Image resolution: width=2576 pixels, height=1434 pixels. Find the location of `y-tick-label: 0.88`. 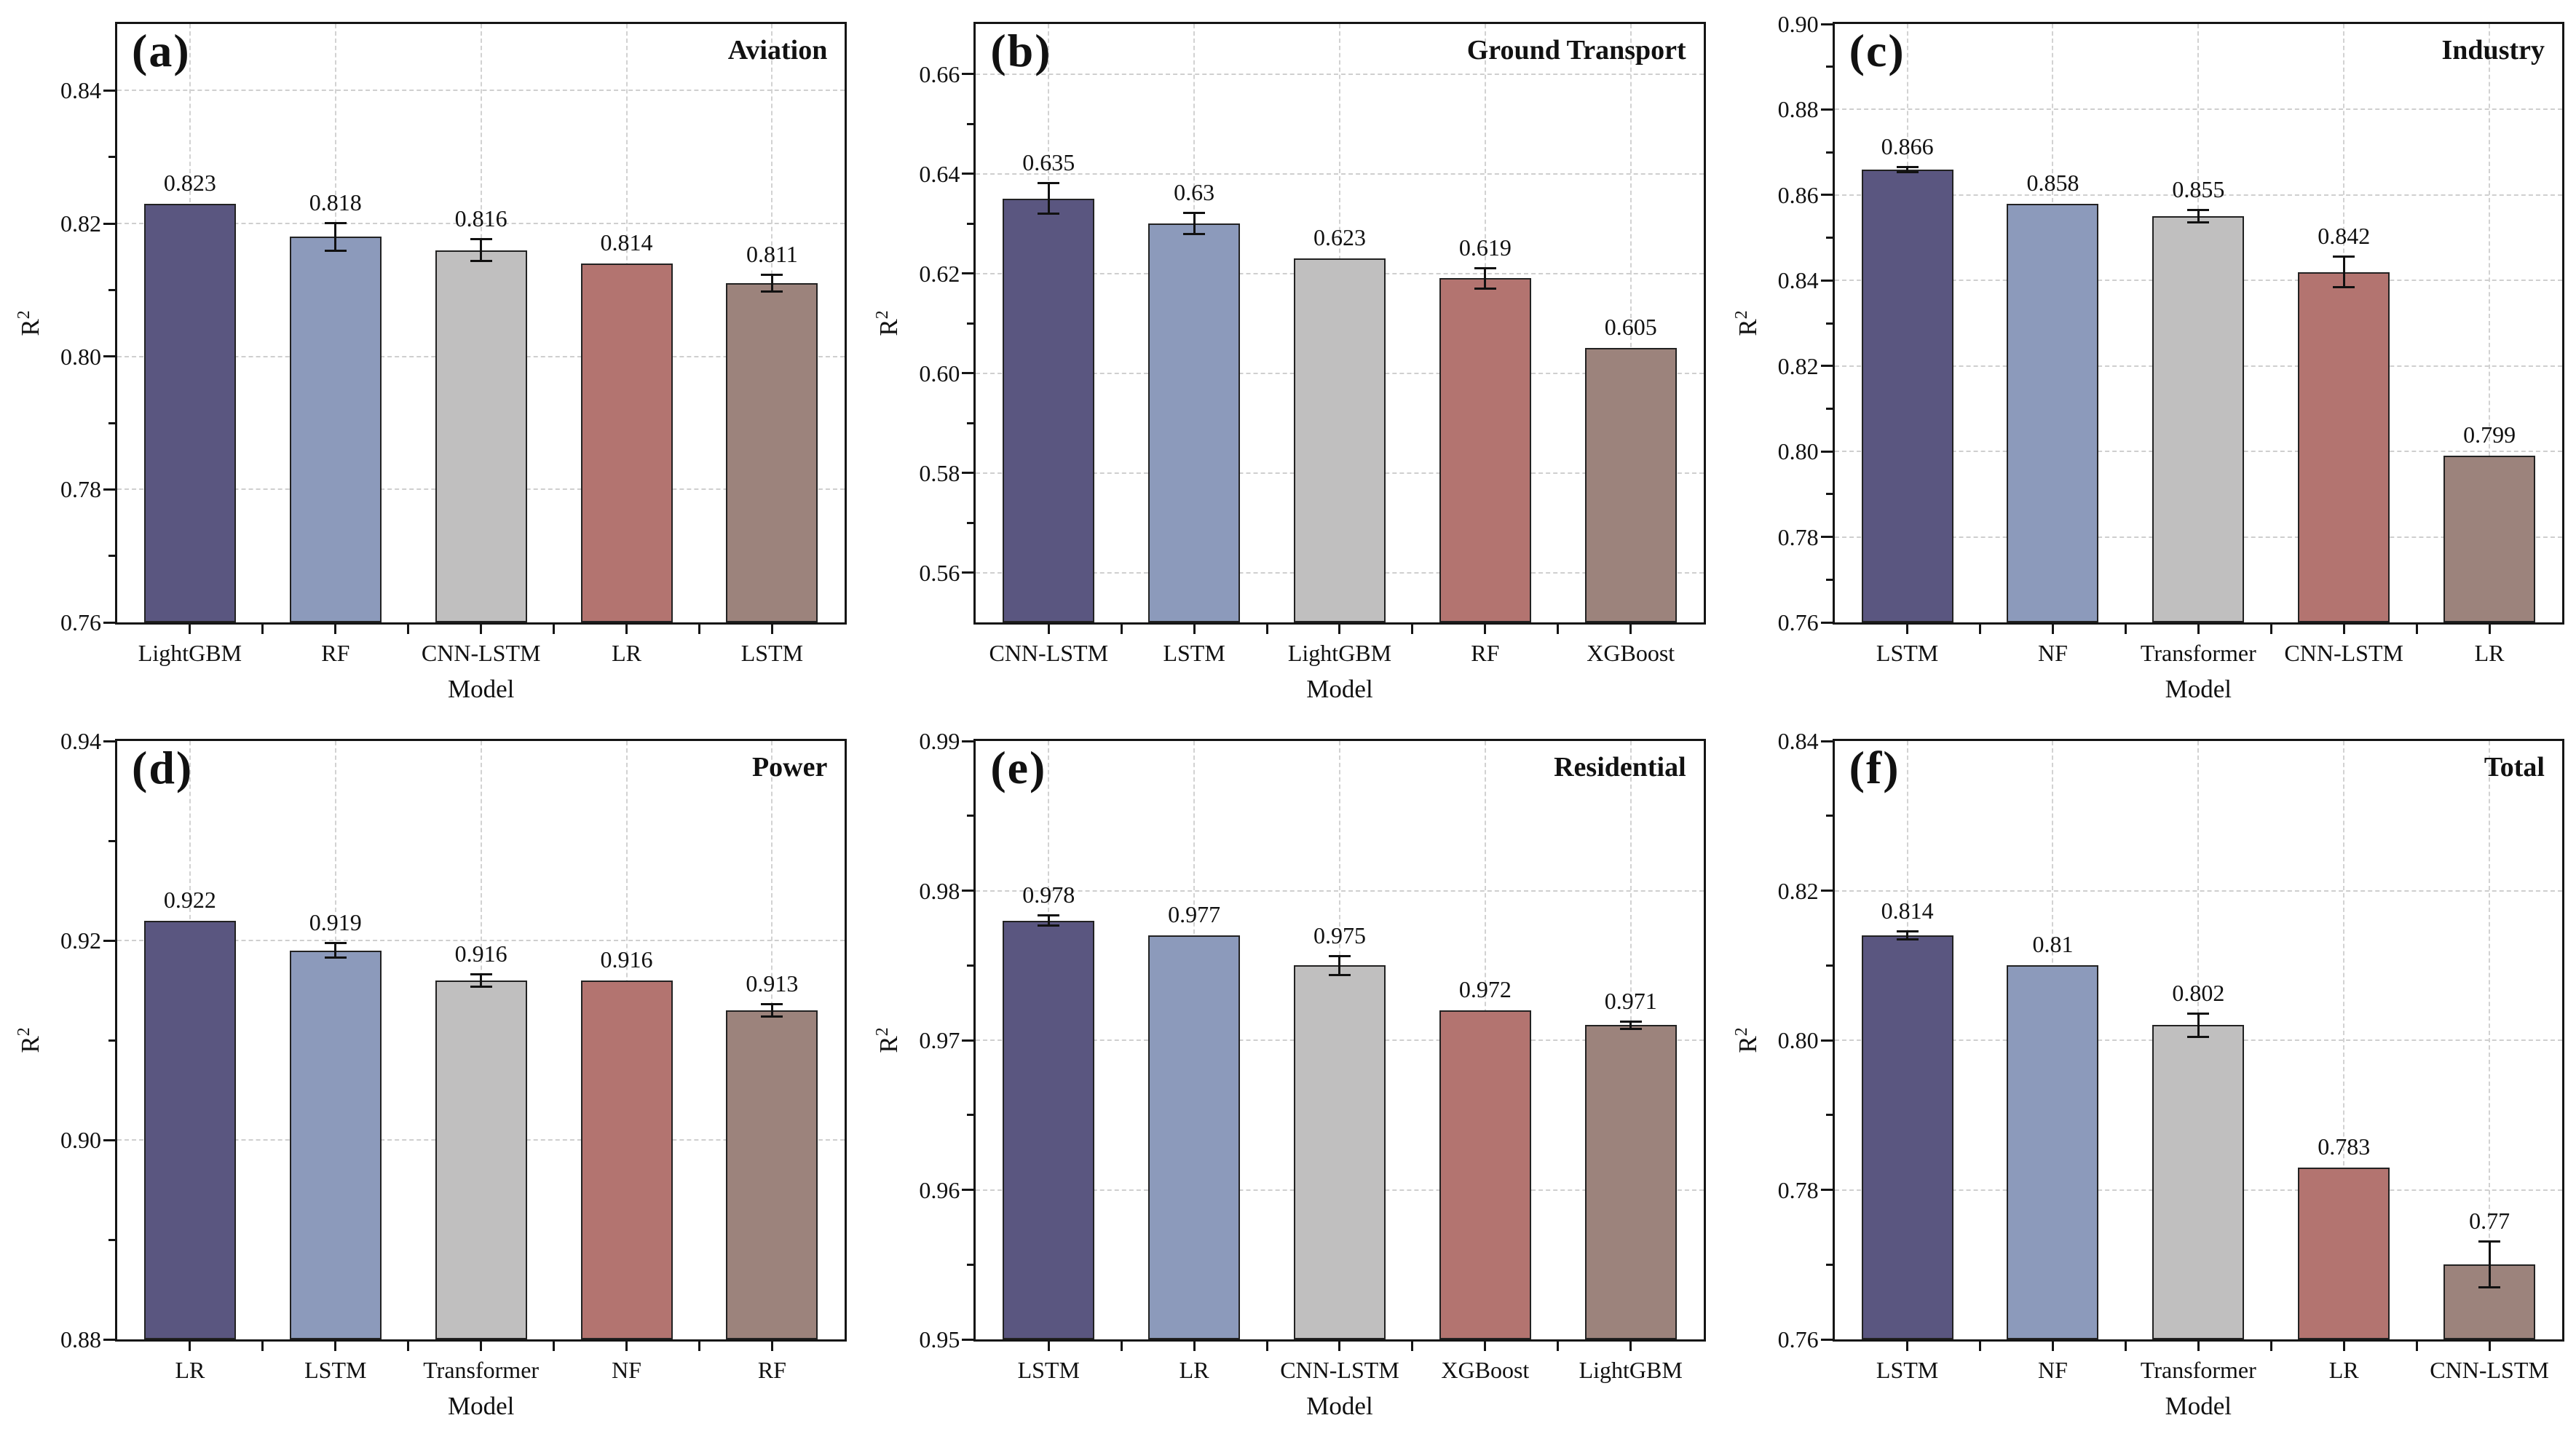

y-tick-label: 0.88 is located at coordinates (1798, 109).